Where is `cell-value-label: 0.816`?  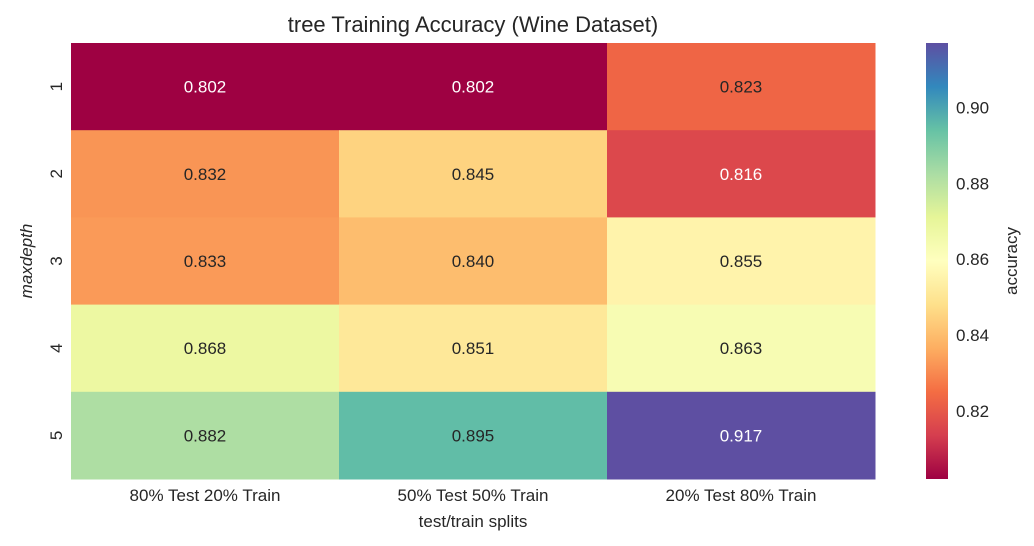 cell-value-label: 0.816 is located at coordinates (741, 174).